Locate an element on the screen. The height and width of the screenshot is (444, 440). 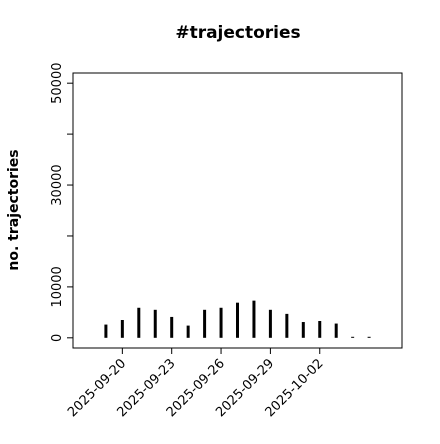
y-tick-label: 30000 is located at coordinates (57, 184).